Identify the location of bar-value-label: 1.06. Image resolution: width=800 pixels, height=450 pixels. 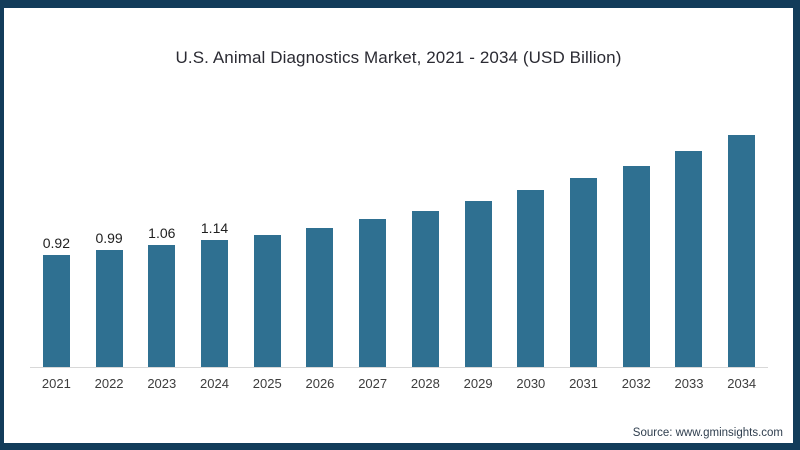
(162, 233).